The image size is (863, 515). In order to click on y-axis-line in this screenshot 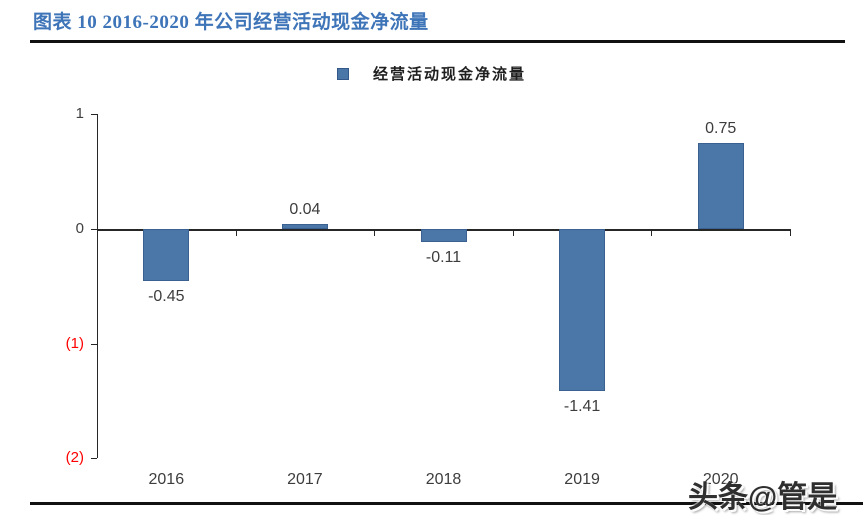, I will do `click(97, 286)`.